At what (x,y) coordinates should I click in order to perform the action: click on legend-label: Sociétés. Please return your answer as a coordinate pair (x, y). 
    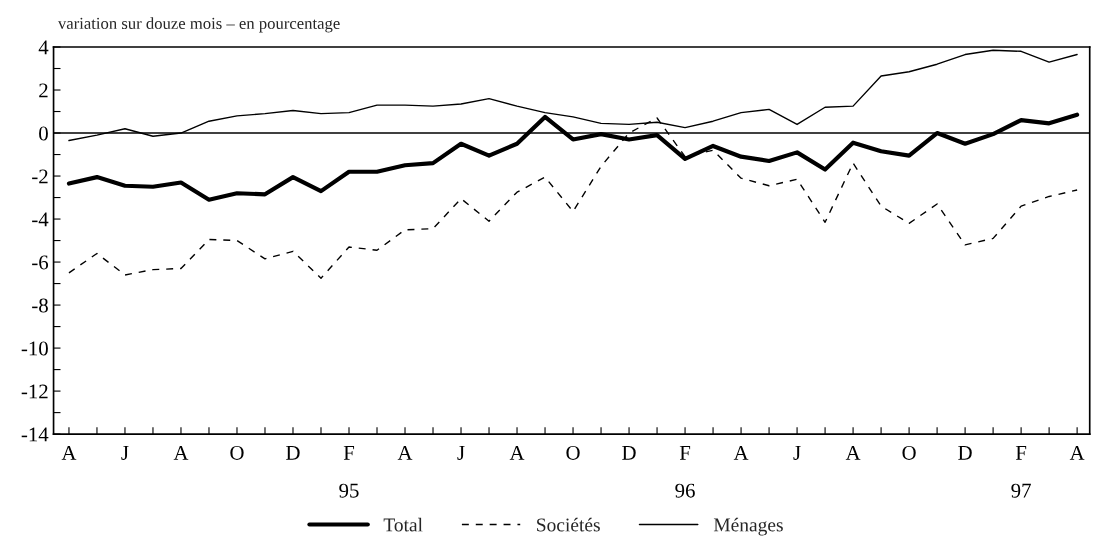
    Looking at the image, I should click on (568, 524).